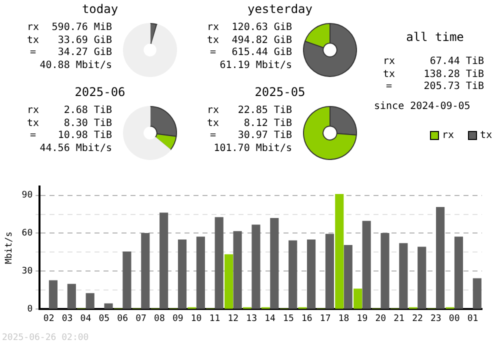  Describe the element at coordinates (255, 66) in the screenshot. I see `text: 61.19 Mbit/s` at that location.